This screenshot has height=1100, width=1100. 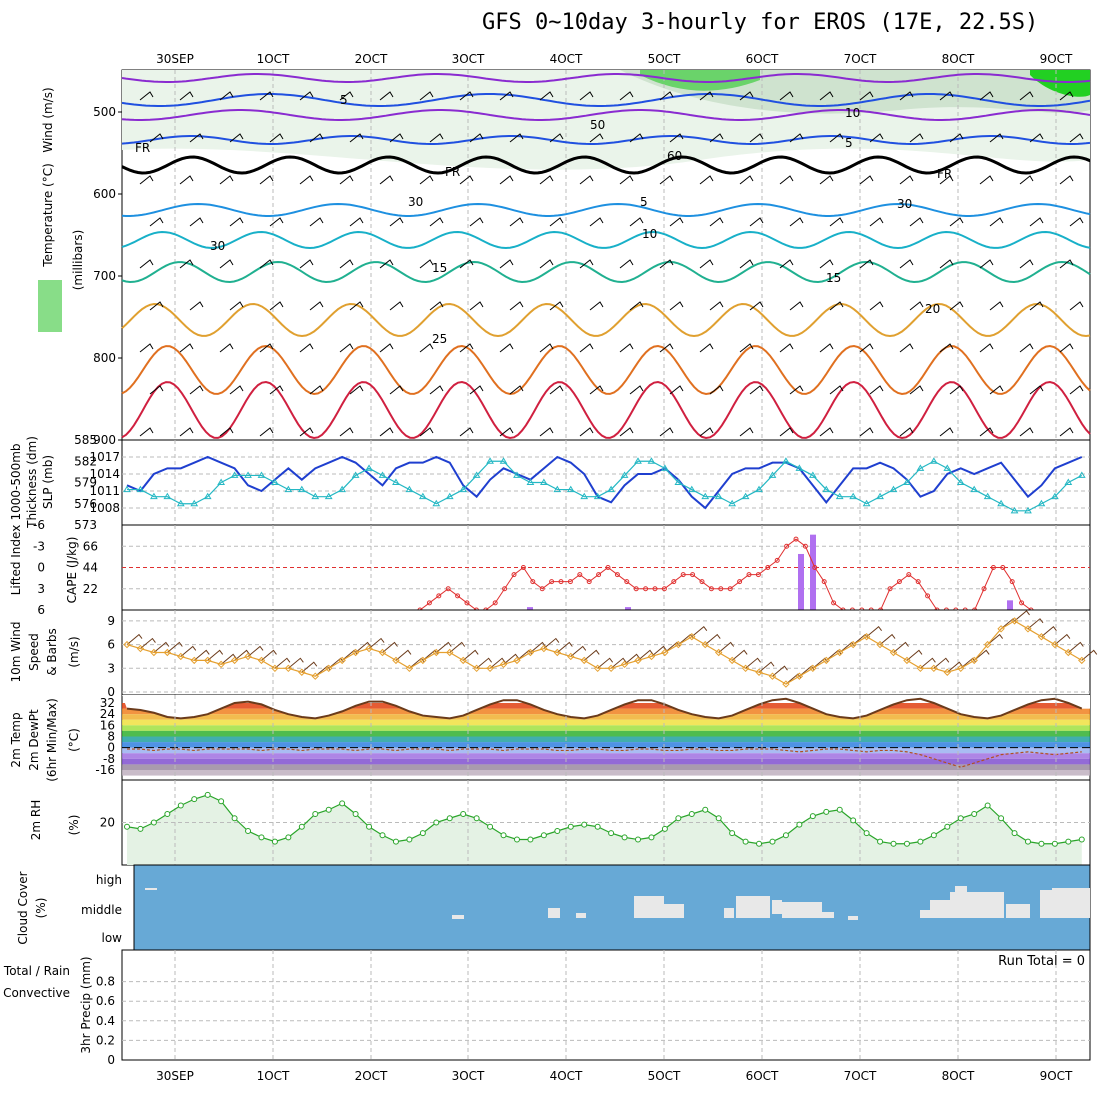 I want to click on rh-ytick: 20, so click(x=107, y=823).